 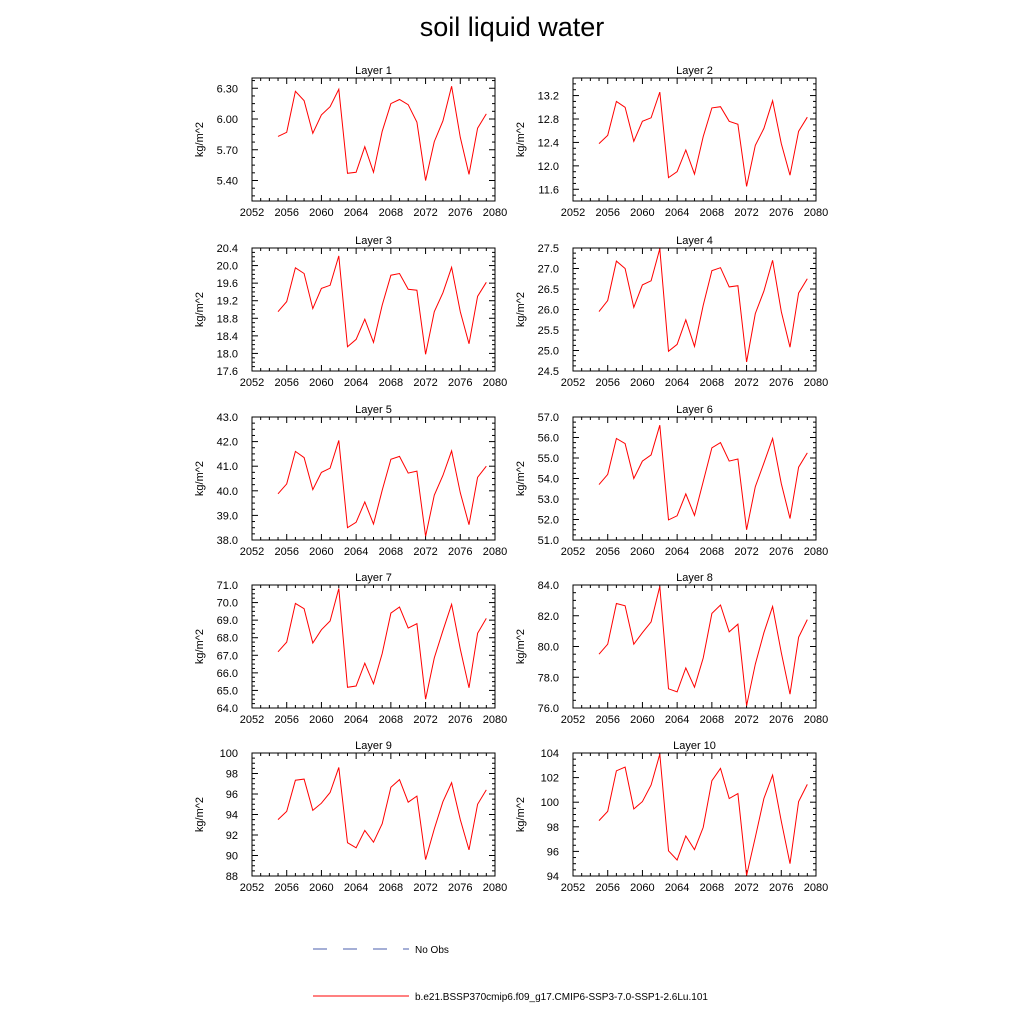 What do you see at coordinates (373, 241) in the screenshot?
I see `panel-title: Layer 3` at bounding box center [373, 241].